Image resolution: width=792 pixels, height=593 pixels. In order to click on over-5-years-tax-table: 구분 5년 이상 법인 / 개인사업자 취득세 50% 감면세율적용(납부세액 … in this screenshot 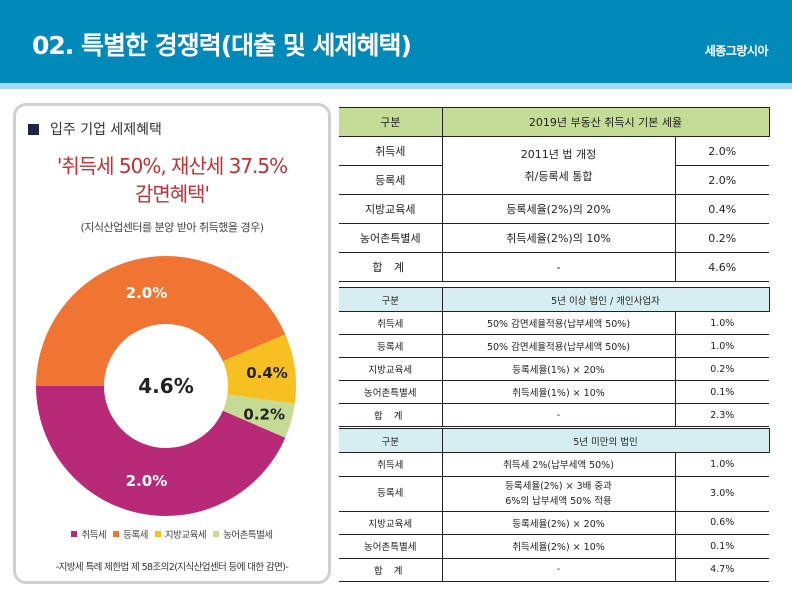, I will do `click(554, 357)`.